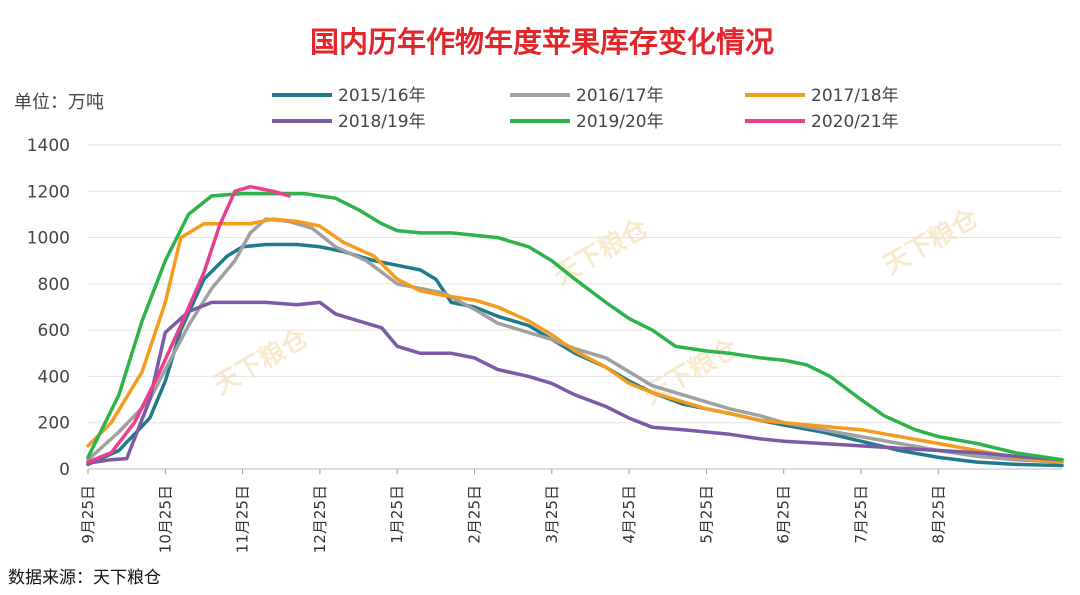 This screenshot has width=1080, height=595. I want to click on x-tick-label: 5月25日, so click(706, 514).